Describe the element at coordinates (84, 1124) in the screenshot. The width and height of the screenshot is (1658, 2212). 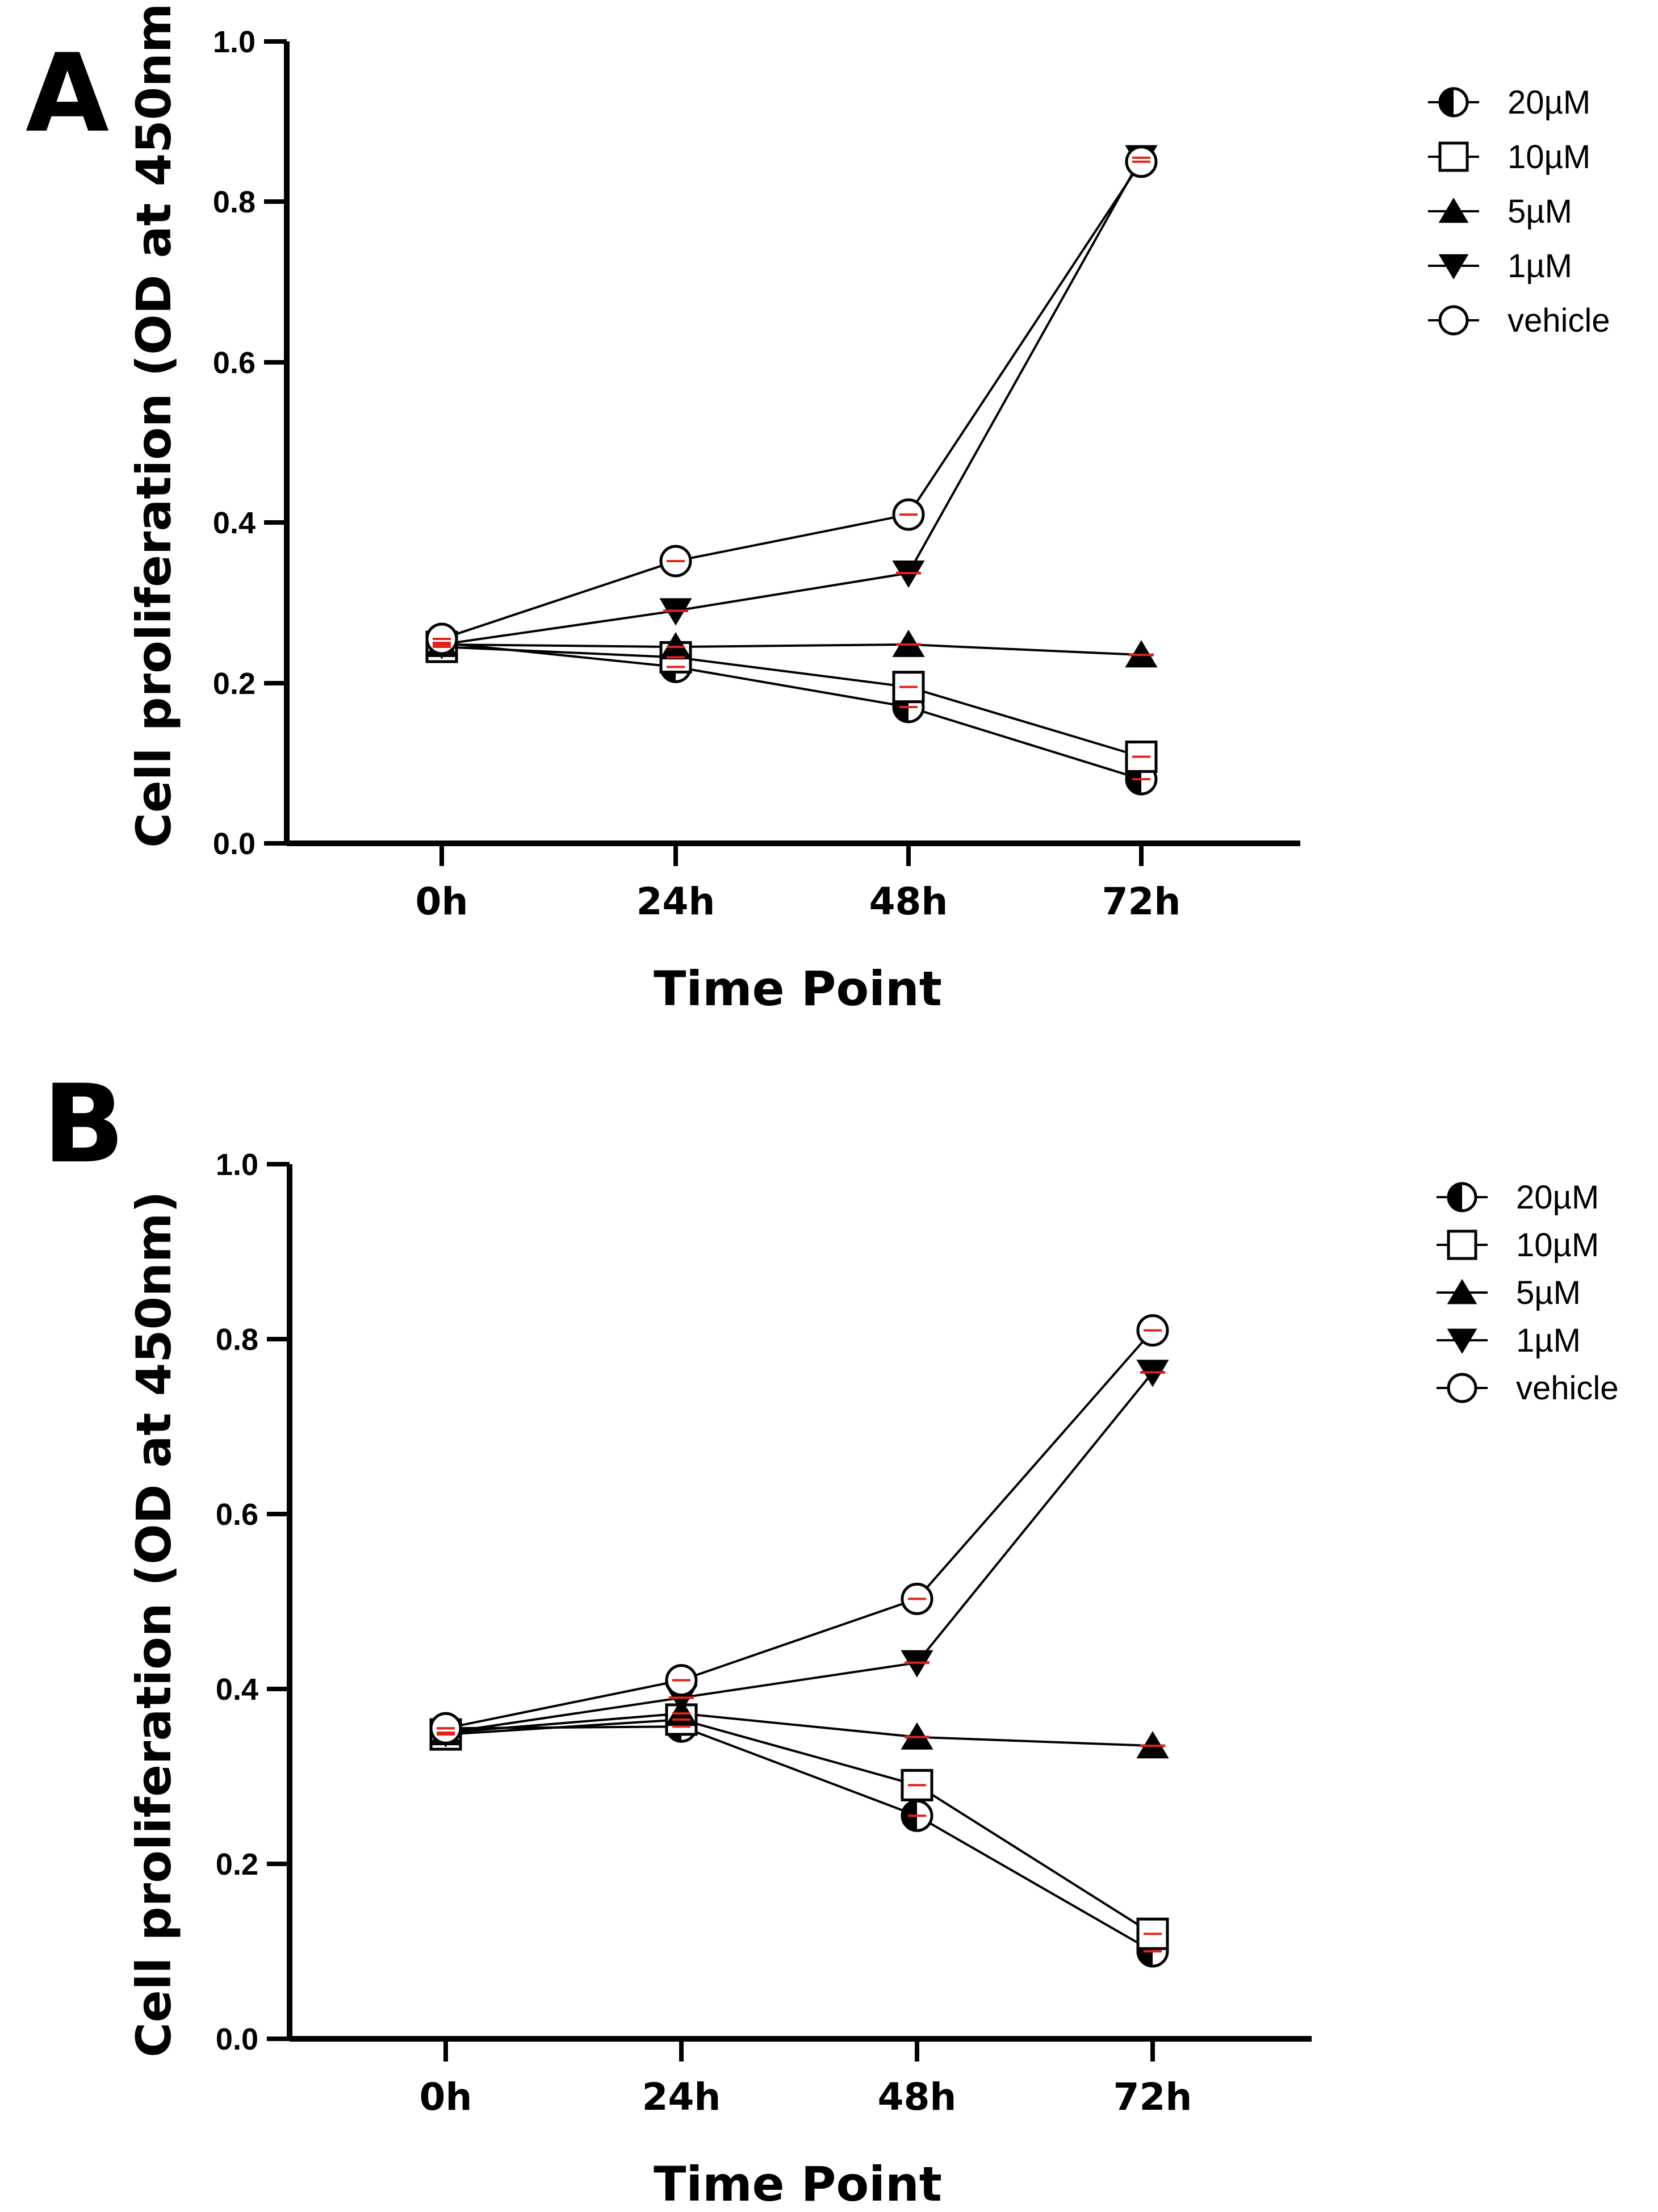
I see `panel-letter-b: B` at that location.